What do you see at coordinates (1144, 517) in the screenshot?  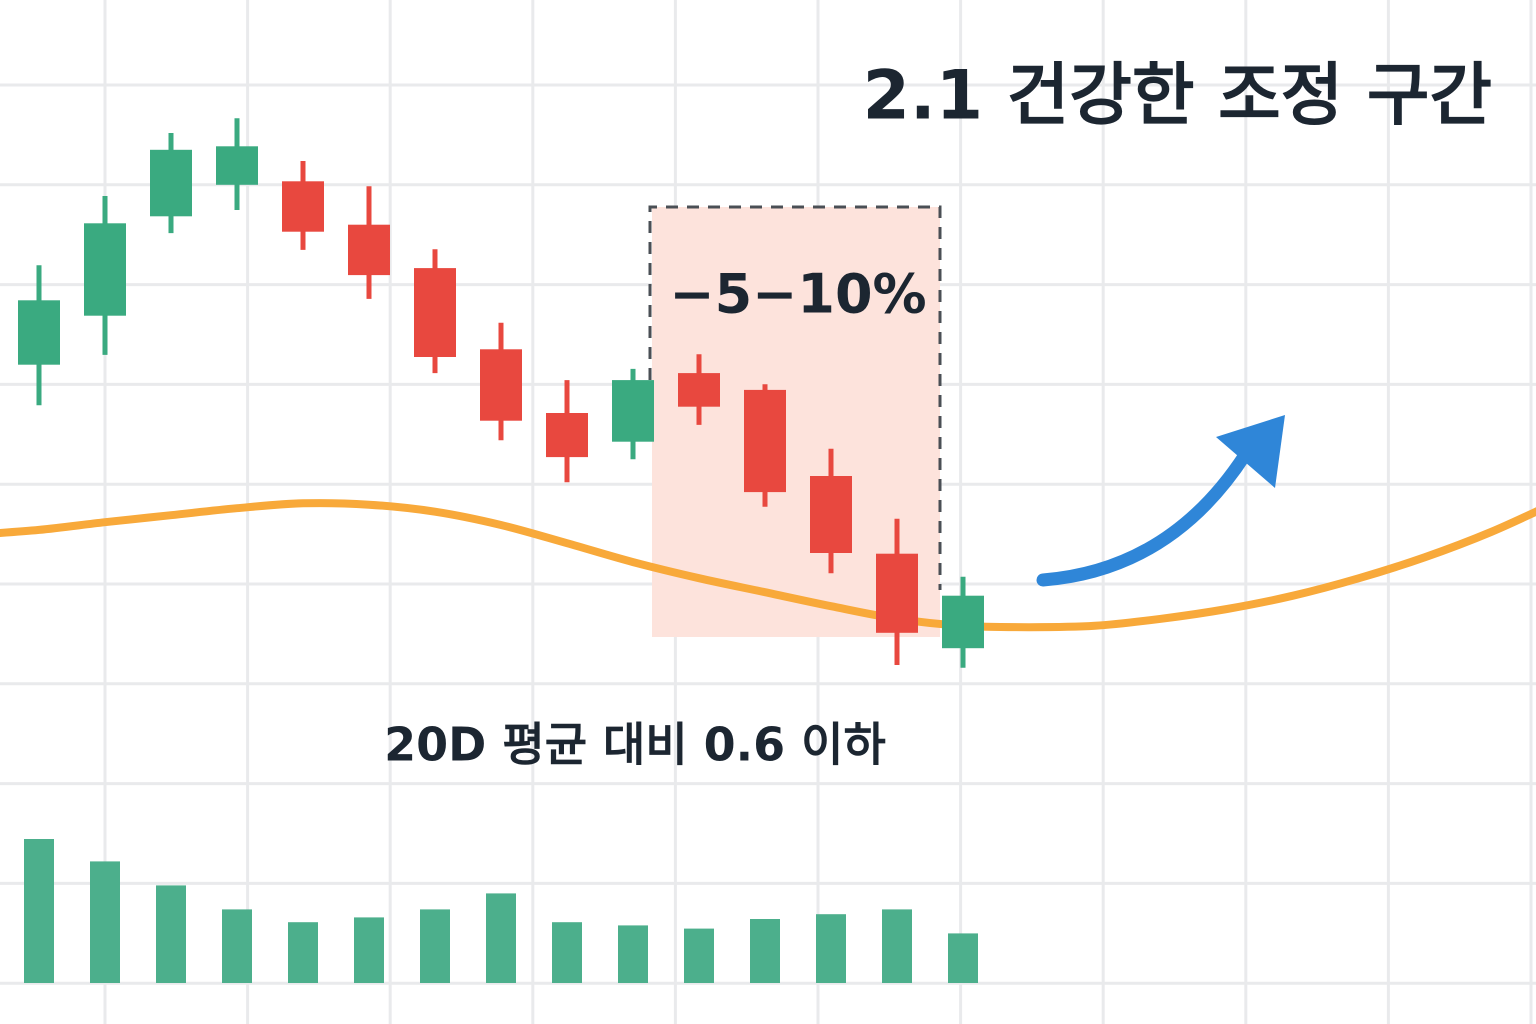 I see `arrow-shaft` at bounding box center [1144, 517].